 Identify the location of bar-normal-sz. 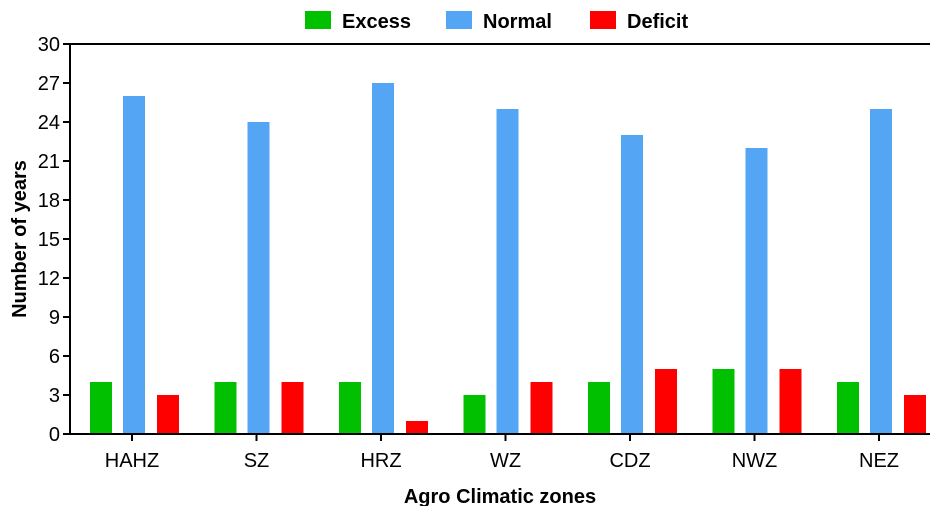
(258, 278).